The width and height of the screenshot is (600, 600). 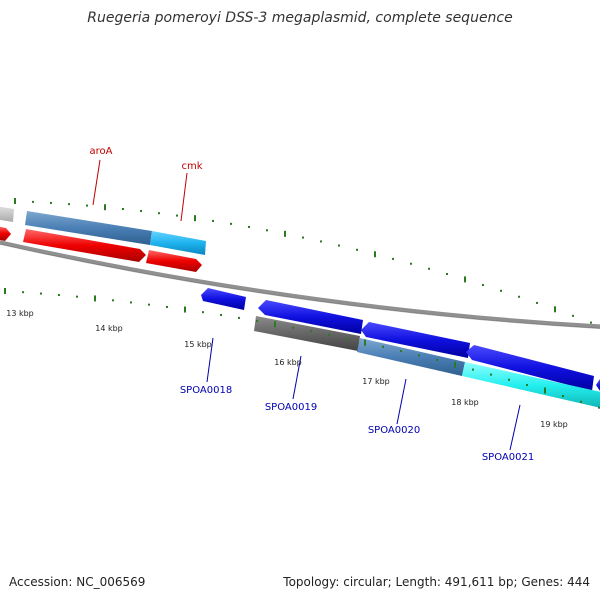 I want to click on cmk-pointer, so click(x=184, y=197).